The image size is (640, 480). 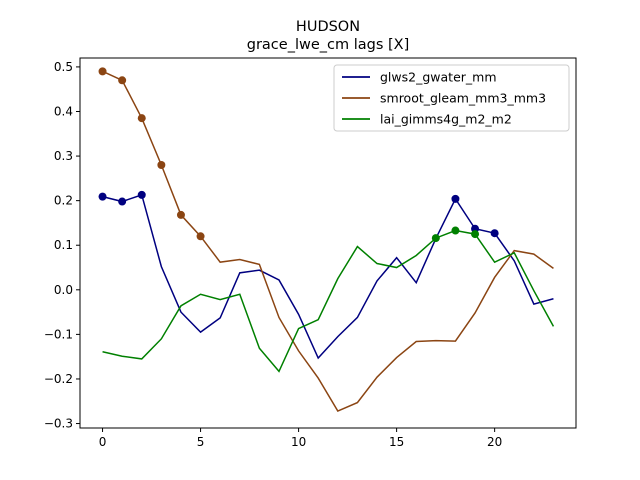 I want to click on y-tick-label: 0.1, so click(x=63, y=245).